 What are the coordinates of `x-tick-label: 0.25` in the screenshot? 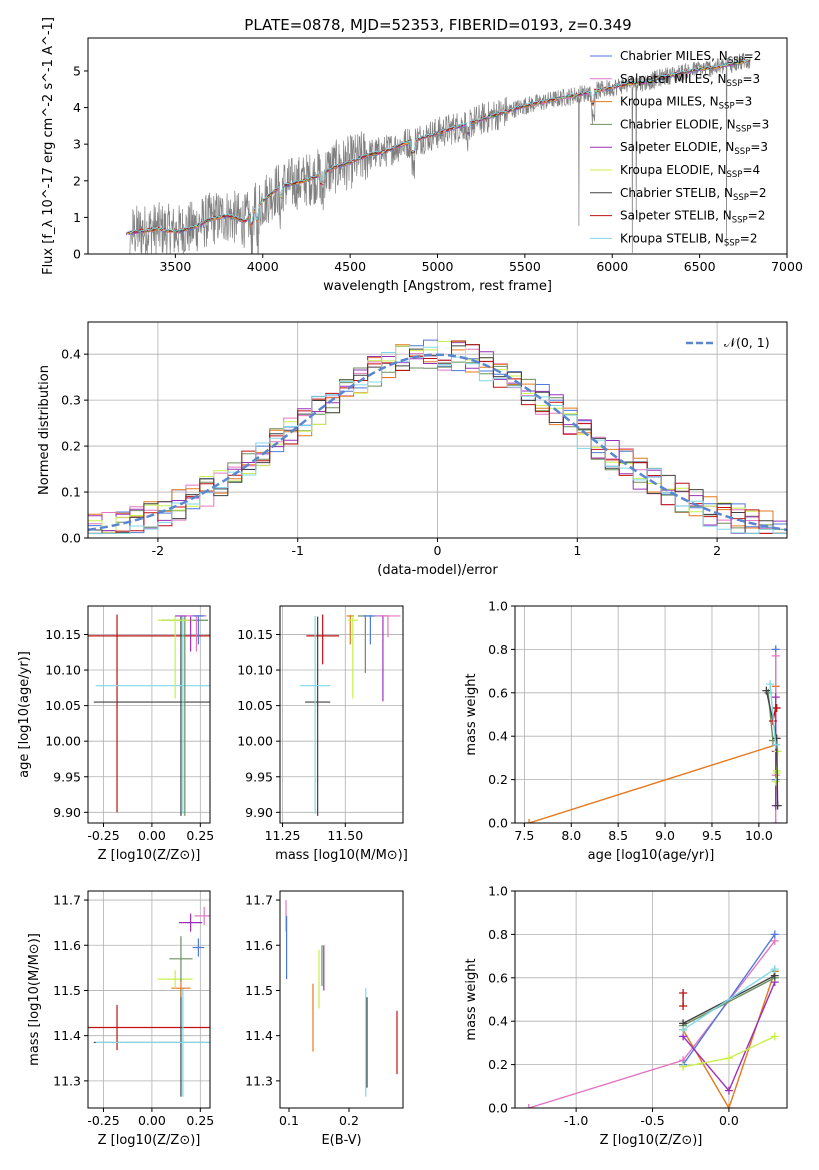 It's located at (200, 835).